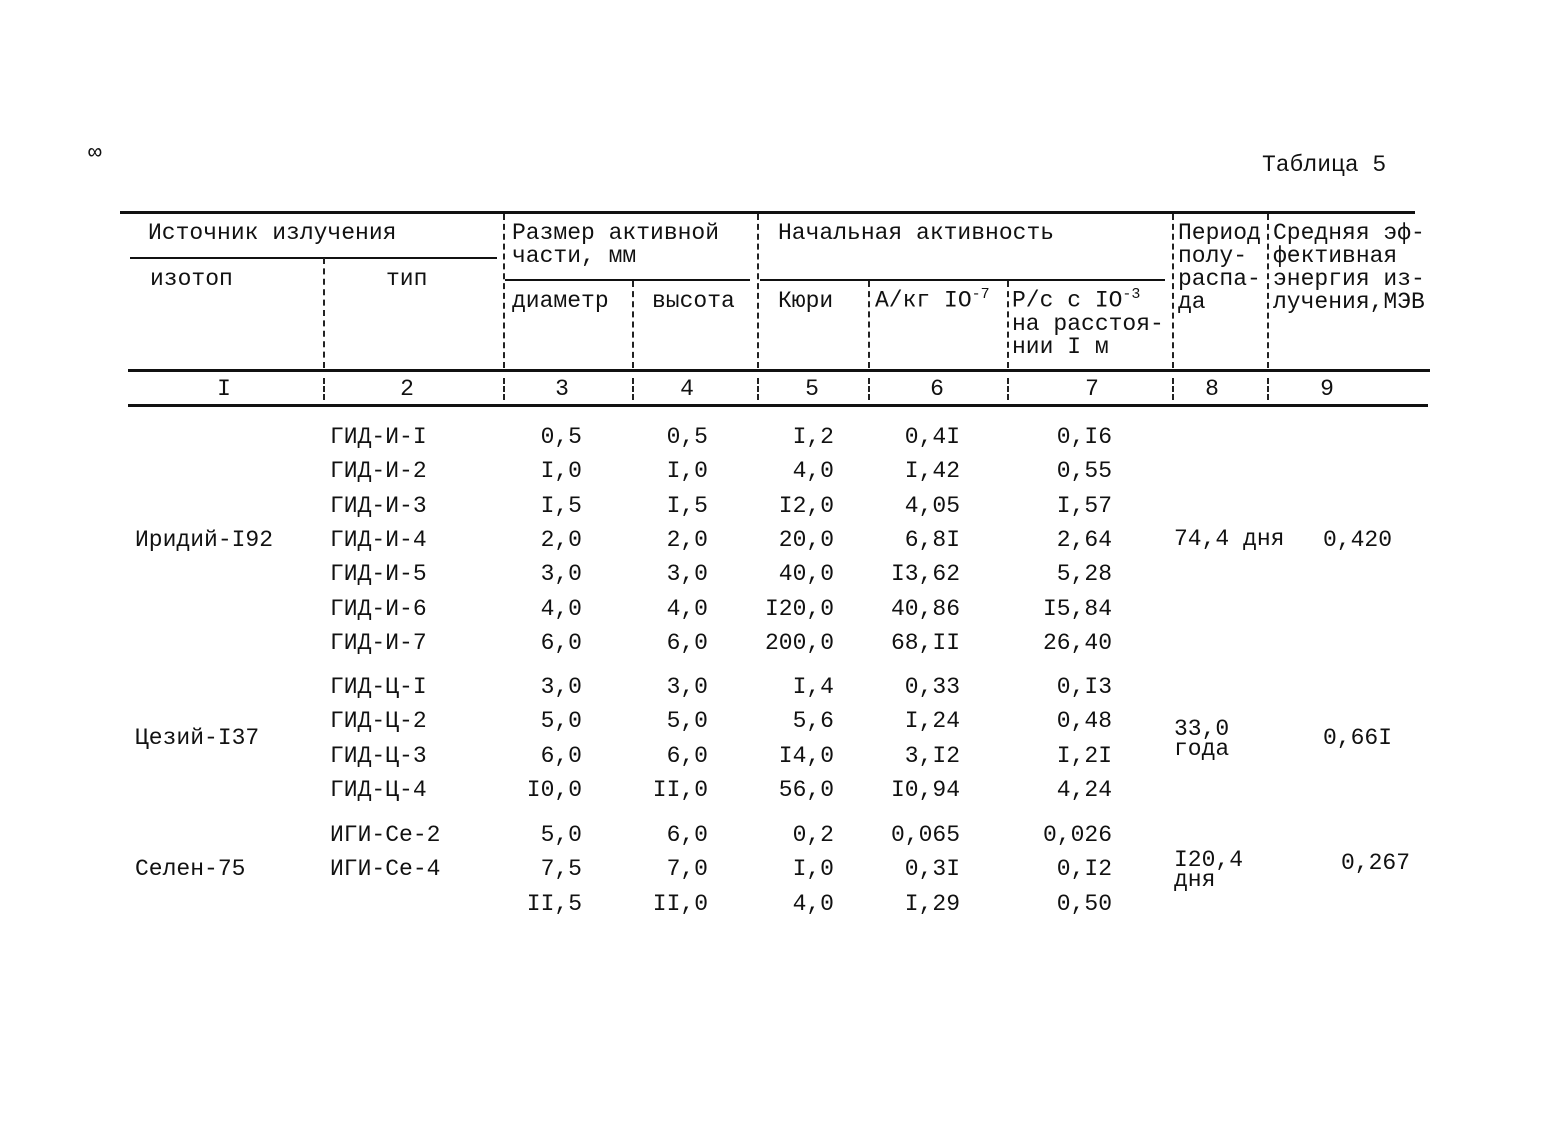 The image size is (1545, 1138). I want to click on cell: 0,I3, so click(1084, 687).